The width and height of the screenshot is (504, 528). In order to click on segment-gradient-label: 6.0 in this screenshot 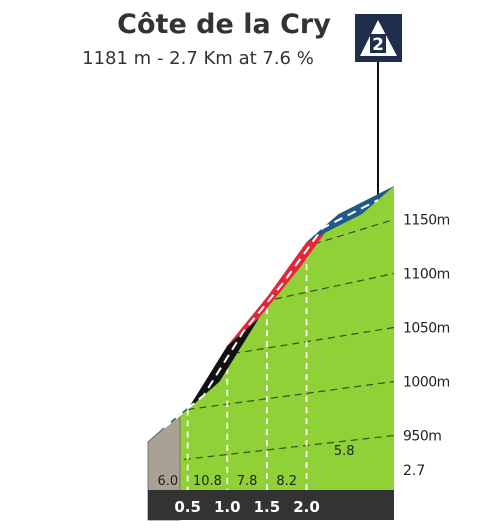, I will do `click(167, 481)`.